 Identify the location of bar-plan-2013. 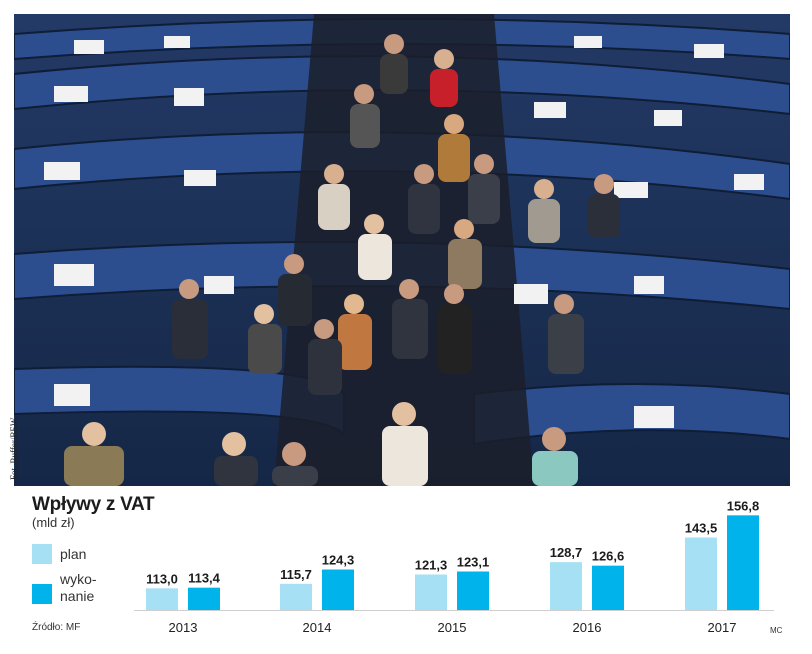
(162, 599).